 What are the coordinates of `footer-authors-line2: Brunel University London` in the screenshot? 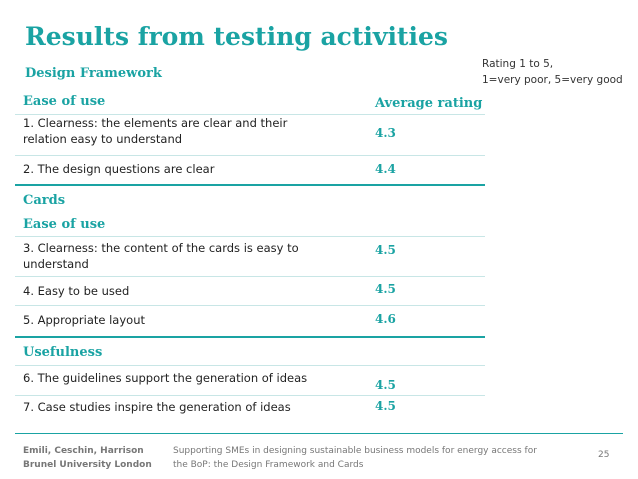 It's located at (87, 465).